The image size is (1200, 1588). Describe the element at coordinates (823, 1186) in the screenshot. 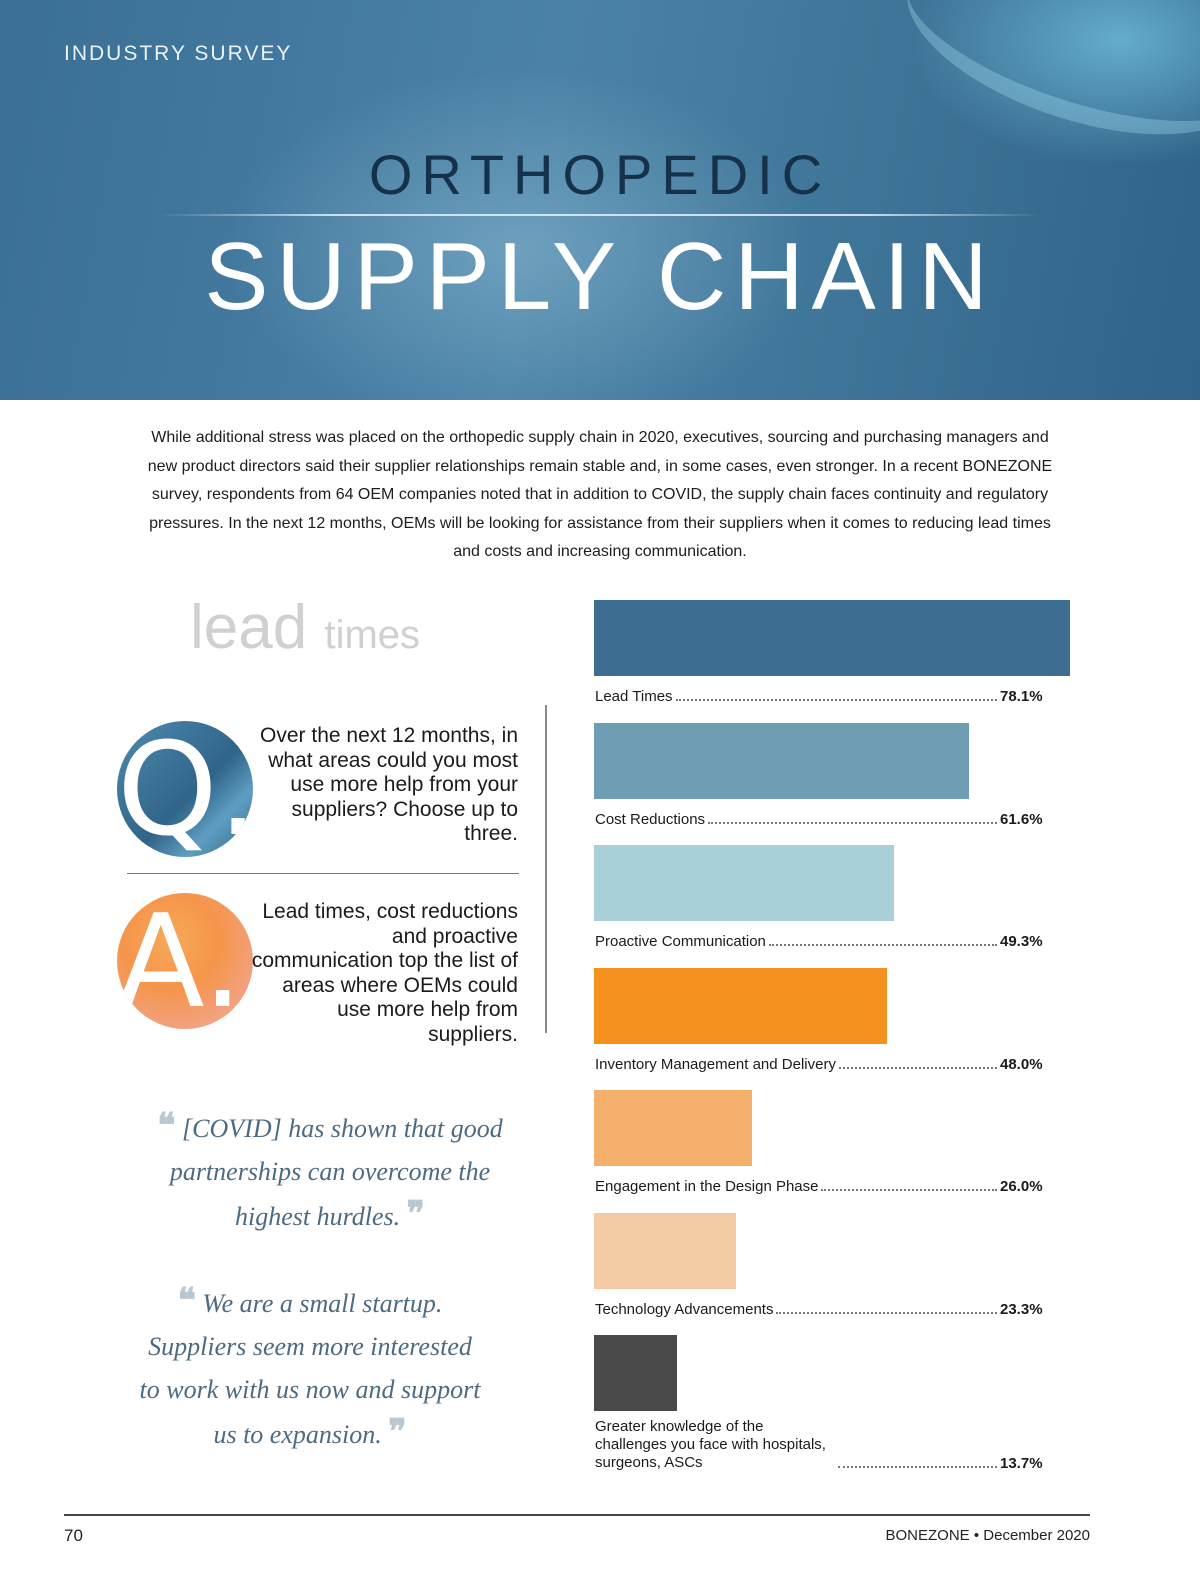

I see `chart-bar-label: Engagement in the Design Phase 26.0%` at that location.